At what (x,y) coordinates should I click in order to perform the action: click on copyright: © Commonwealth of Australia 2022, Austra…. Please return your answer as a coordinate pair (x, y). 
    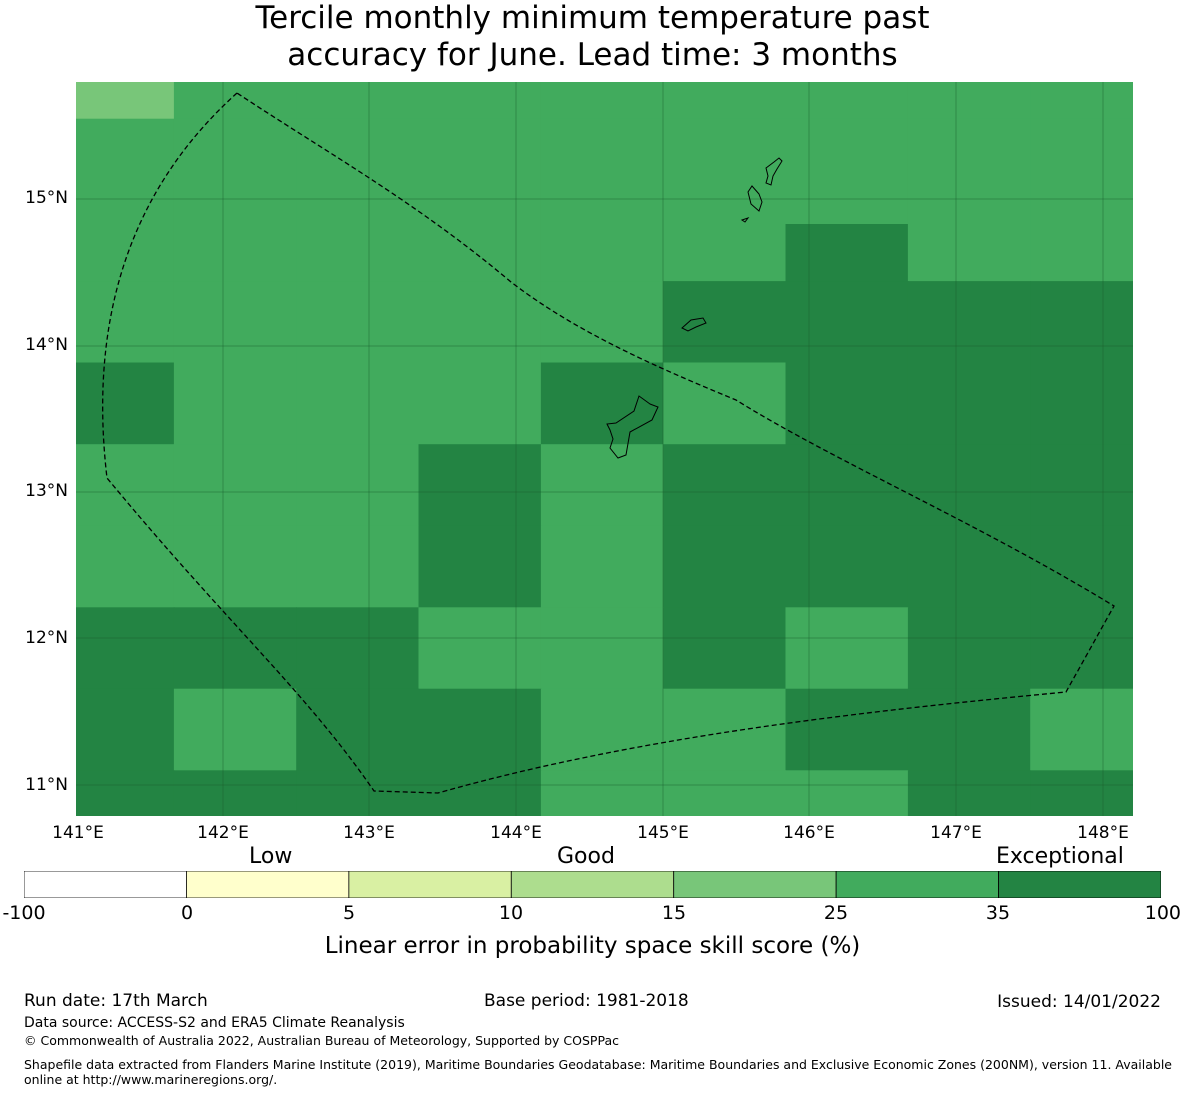
    Looking at the image, I should click on (321, 1040).